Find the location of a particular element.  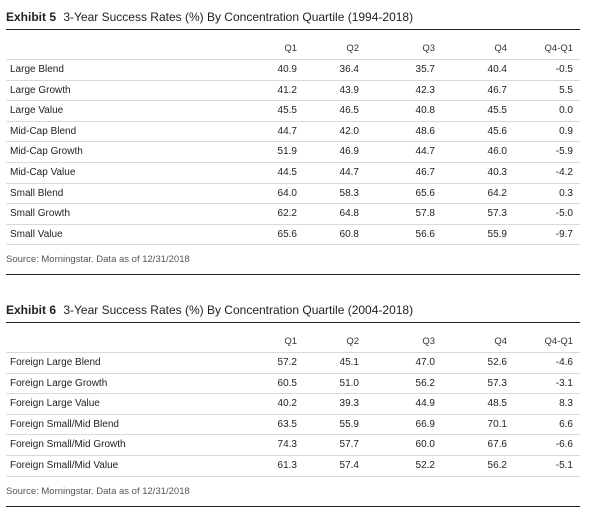

table-row: Mid-Cap Blend 44.7 42.0 48.6 45.6 0.9 is located at coordinates (293, 132).